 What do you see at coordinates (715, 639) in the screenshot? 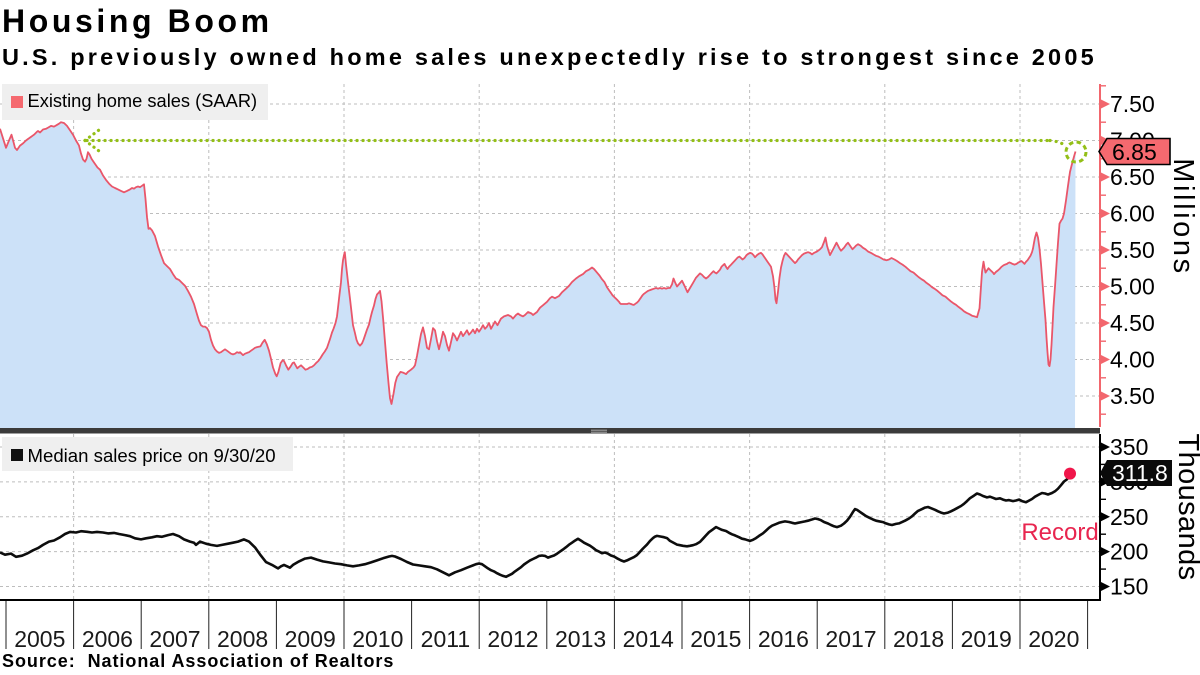
I see `svg-text: 2015` at bounding box center [715, 639].